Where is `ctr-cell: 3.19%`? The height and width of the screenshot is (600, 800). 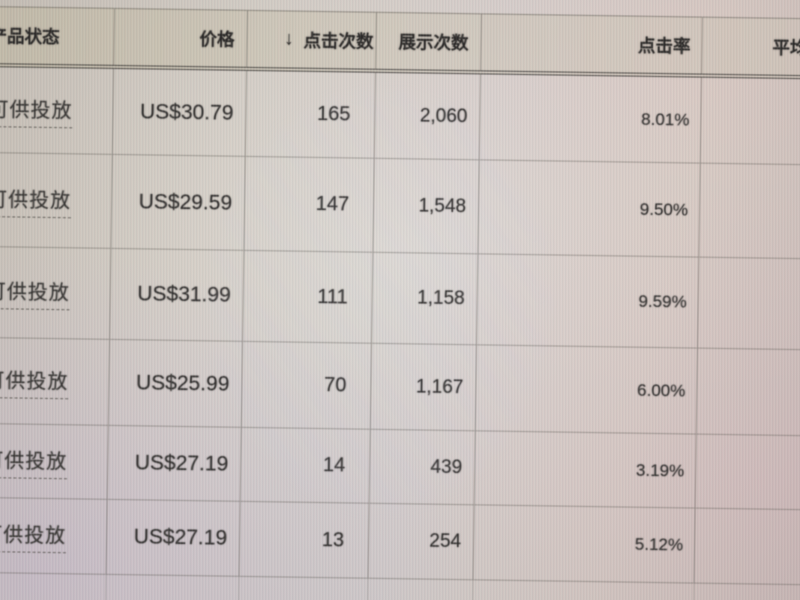 ctr-cell: 3.19% is located at coordinates (585, 469).